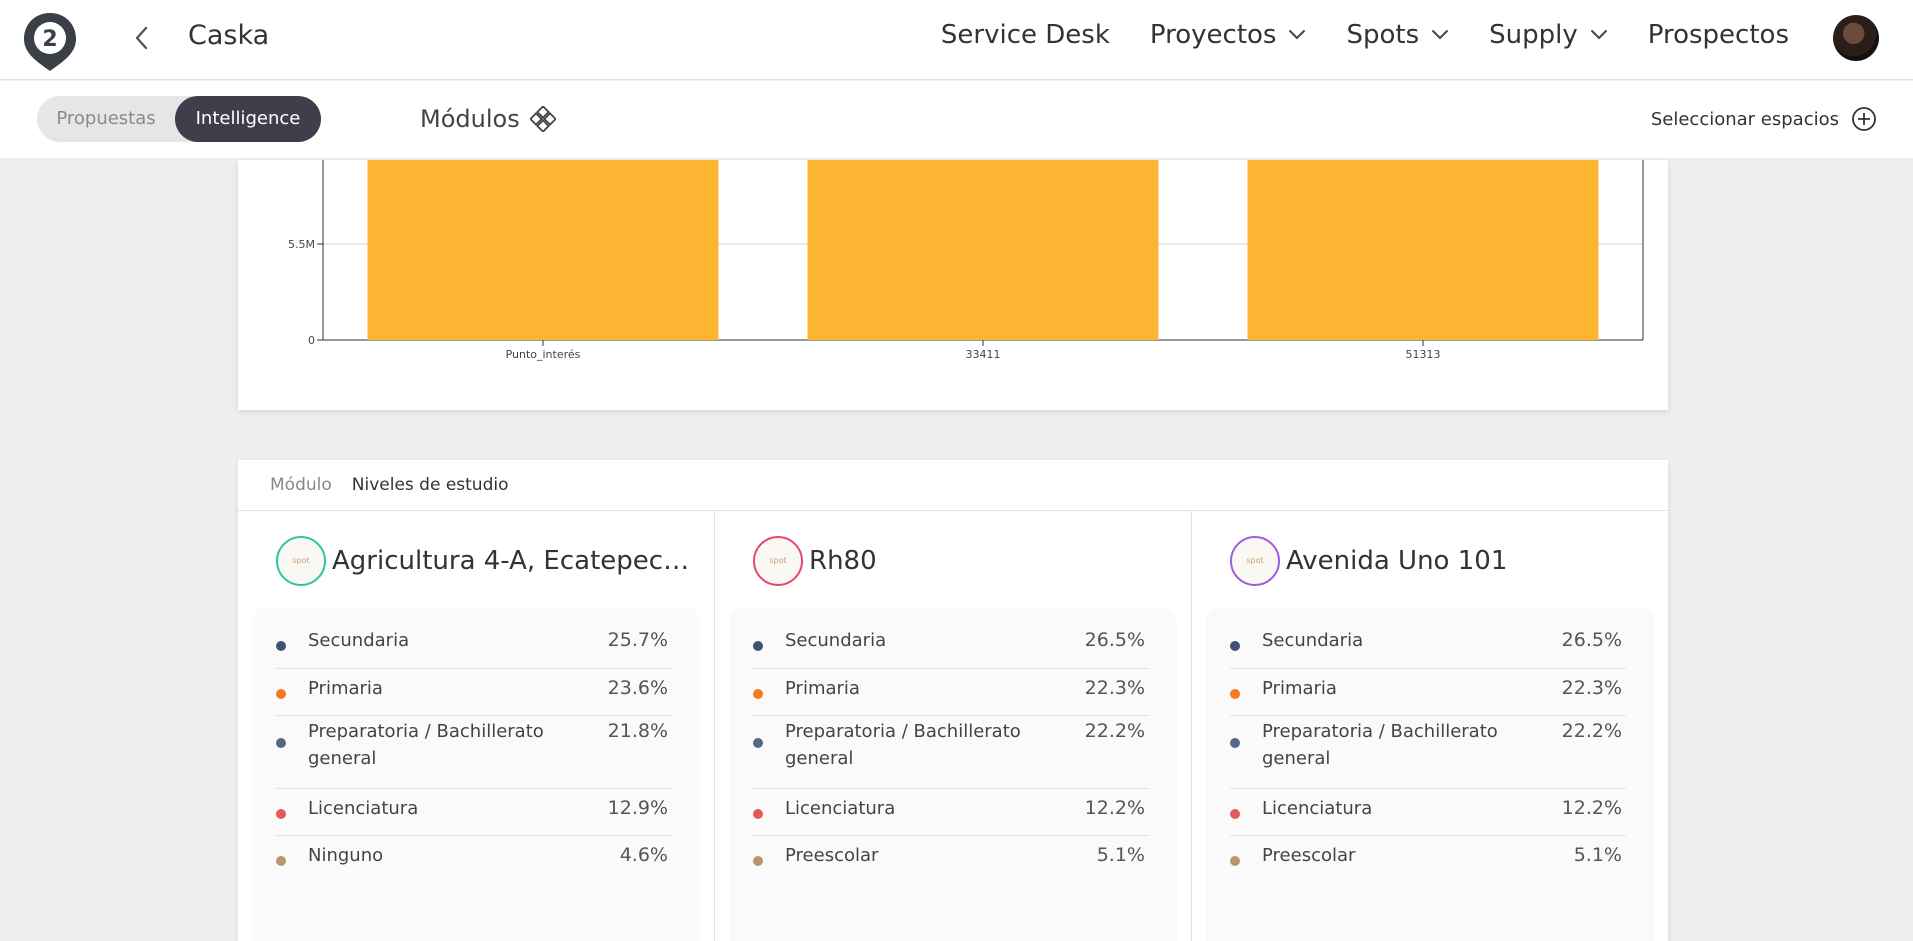 The height and width of the screenshot is (941, 1913). I want to click on app-logo: 2, so click(50, 42).